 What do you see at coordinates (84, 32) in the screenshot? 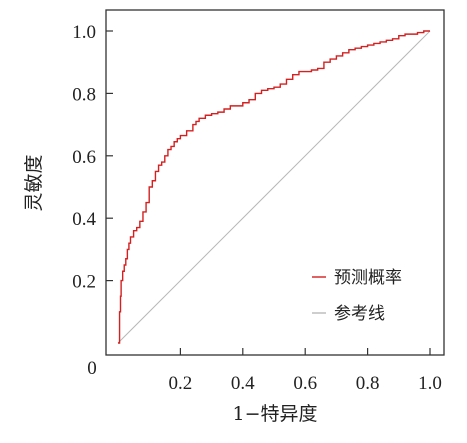
I see `y-tick-label: 1.0` at bounding box center [84, 32].